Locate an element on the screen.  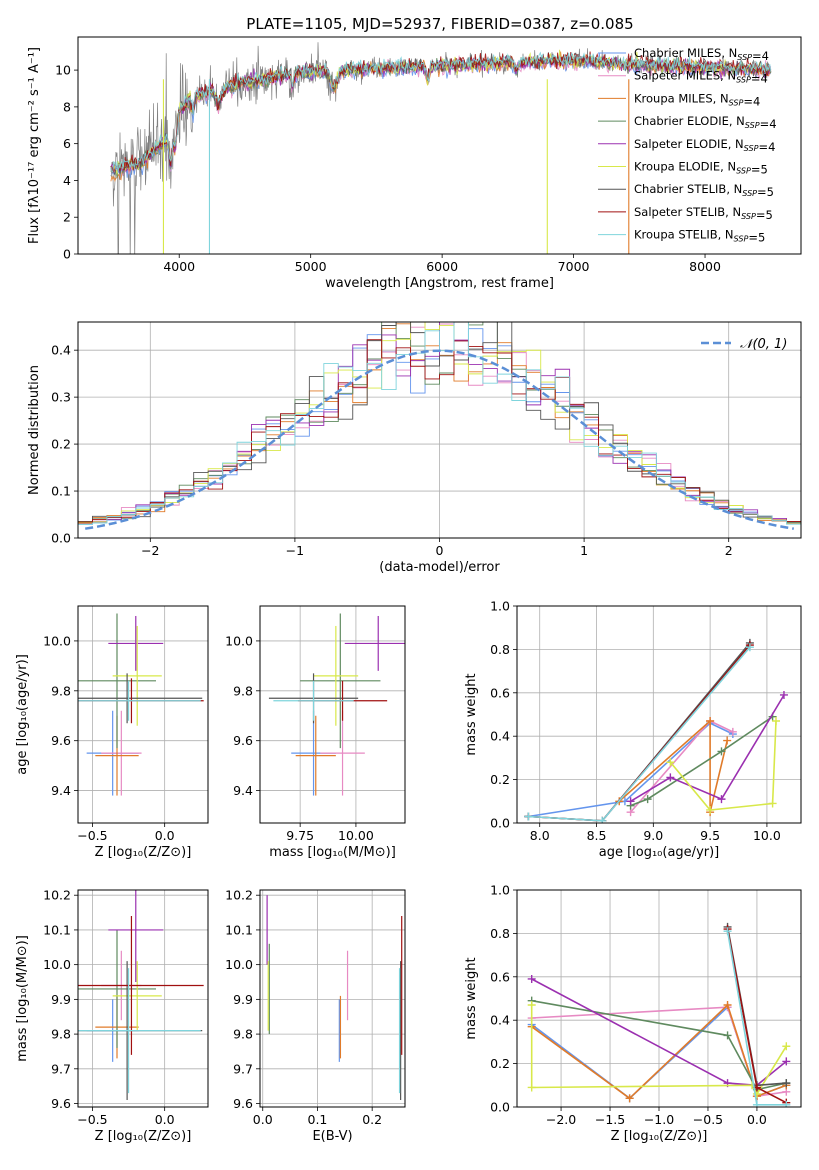
x-tick-label: 7000 is located at coordinates (574, 266).